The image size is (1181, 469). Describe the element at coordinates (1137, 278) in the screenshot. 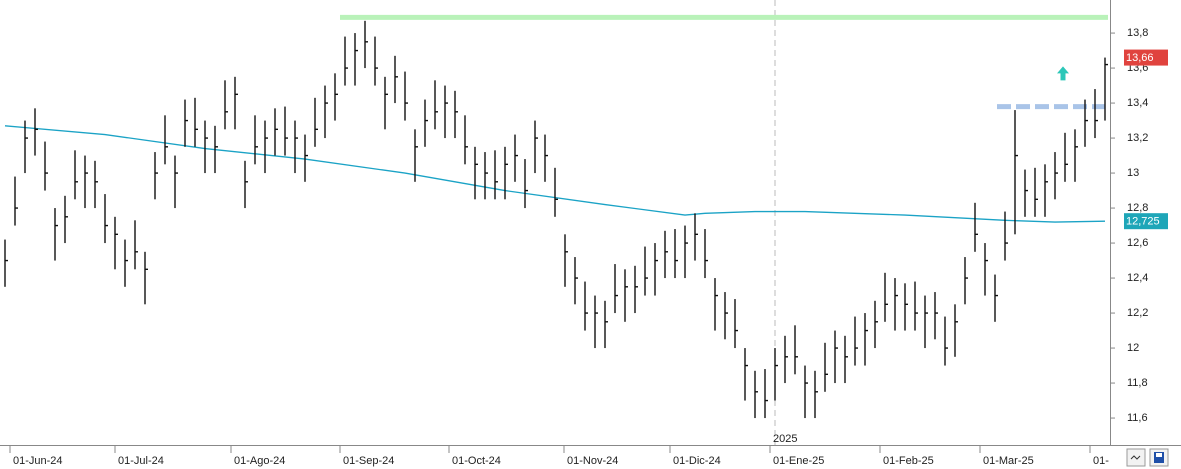

I see `y-tick-label: 12,4` at that location.